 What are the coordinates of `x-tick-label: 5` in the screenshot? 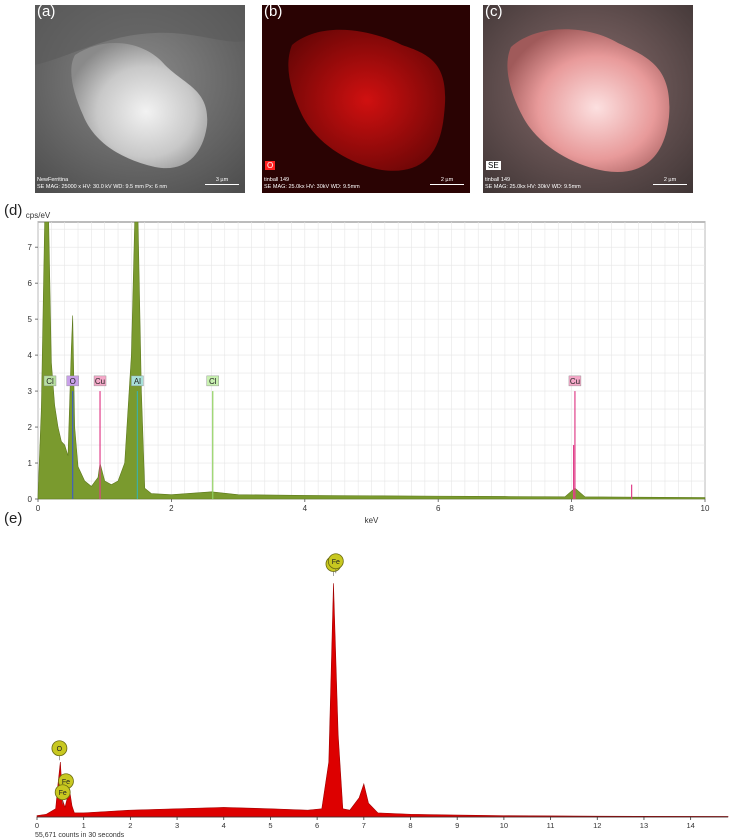 It's located at (270, 825).